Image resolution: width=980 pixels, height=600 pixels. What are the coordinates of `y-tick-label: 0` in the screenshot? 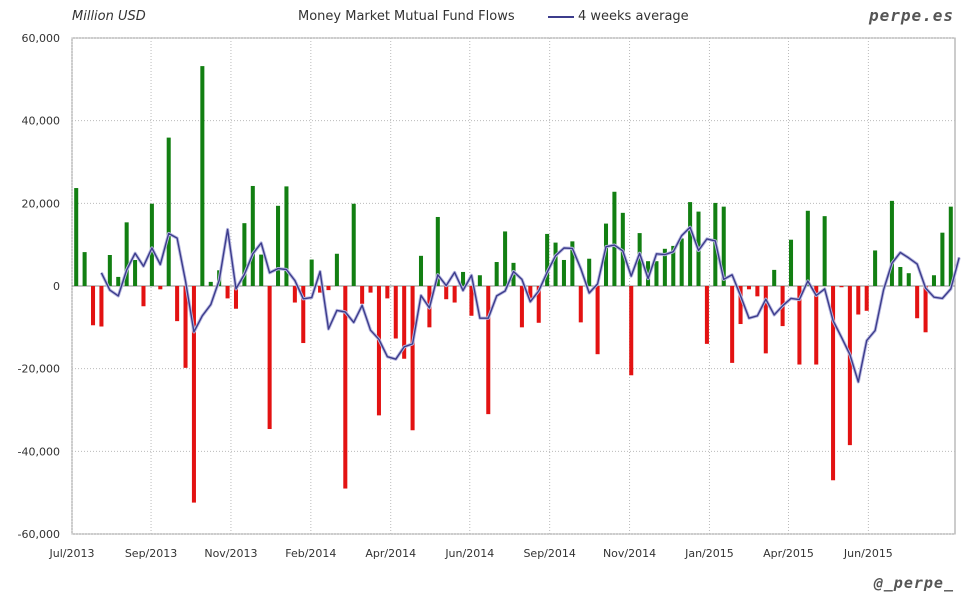 It's located at (56, 286).